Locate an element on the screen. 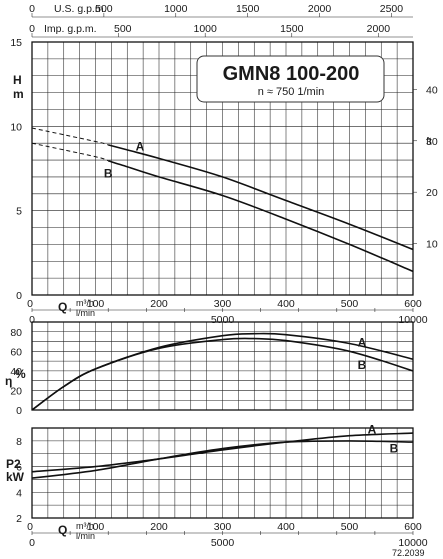  head-y-tick-label: 0 is located at coordinates (19, 296).